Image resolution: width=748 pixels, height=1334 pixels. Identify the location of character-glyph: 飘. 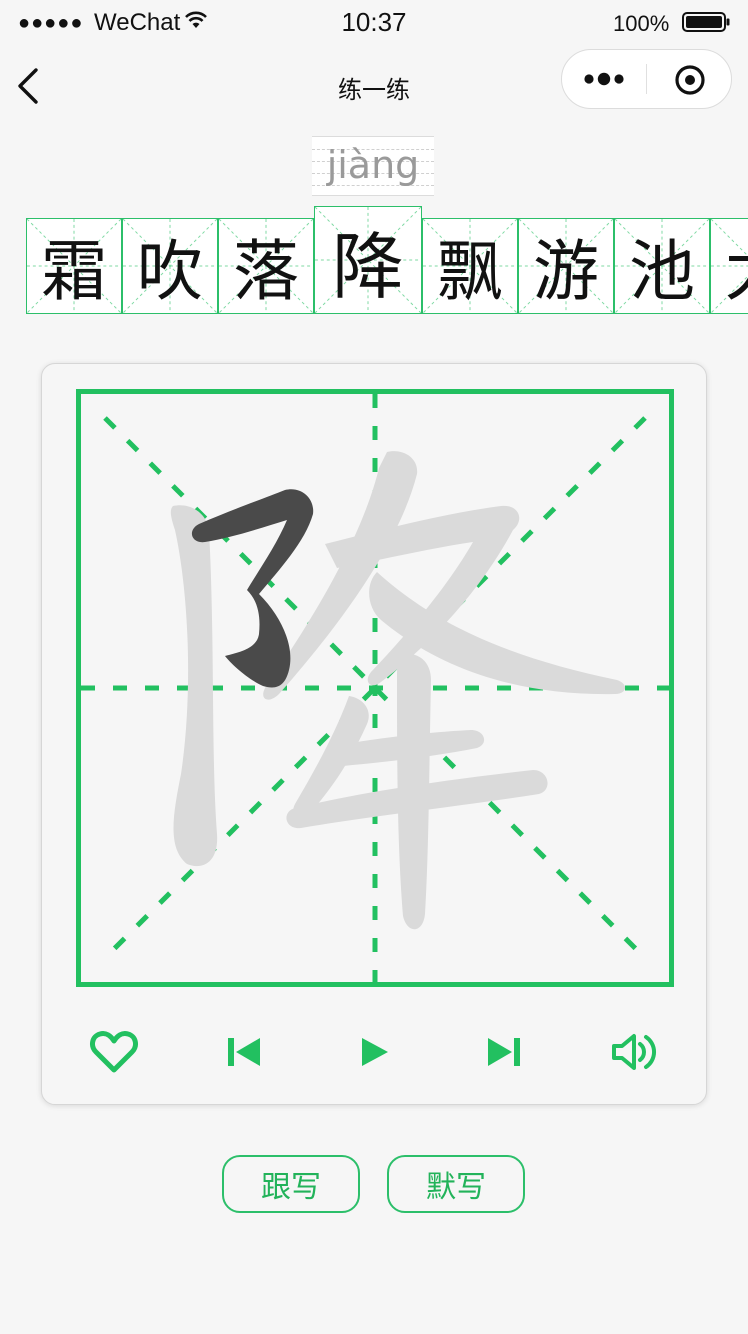
(470, 271).